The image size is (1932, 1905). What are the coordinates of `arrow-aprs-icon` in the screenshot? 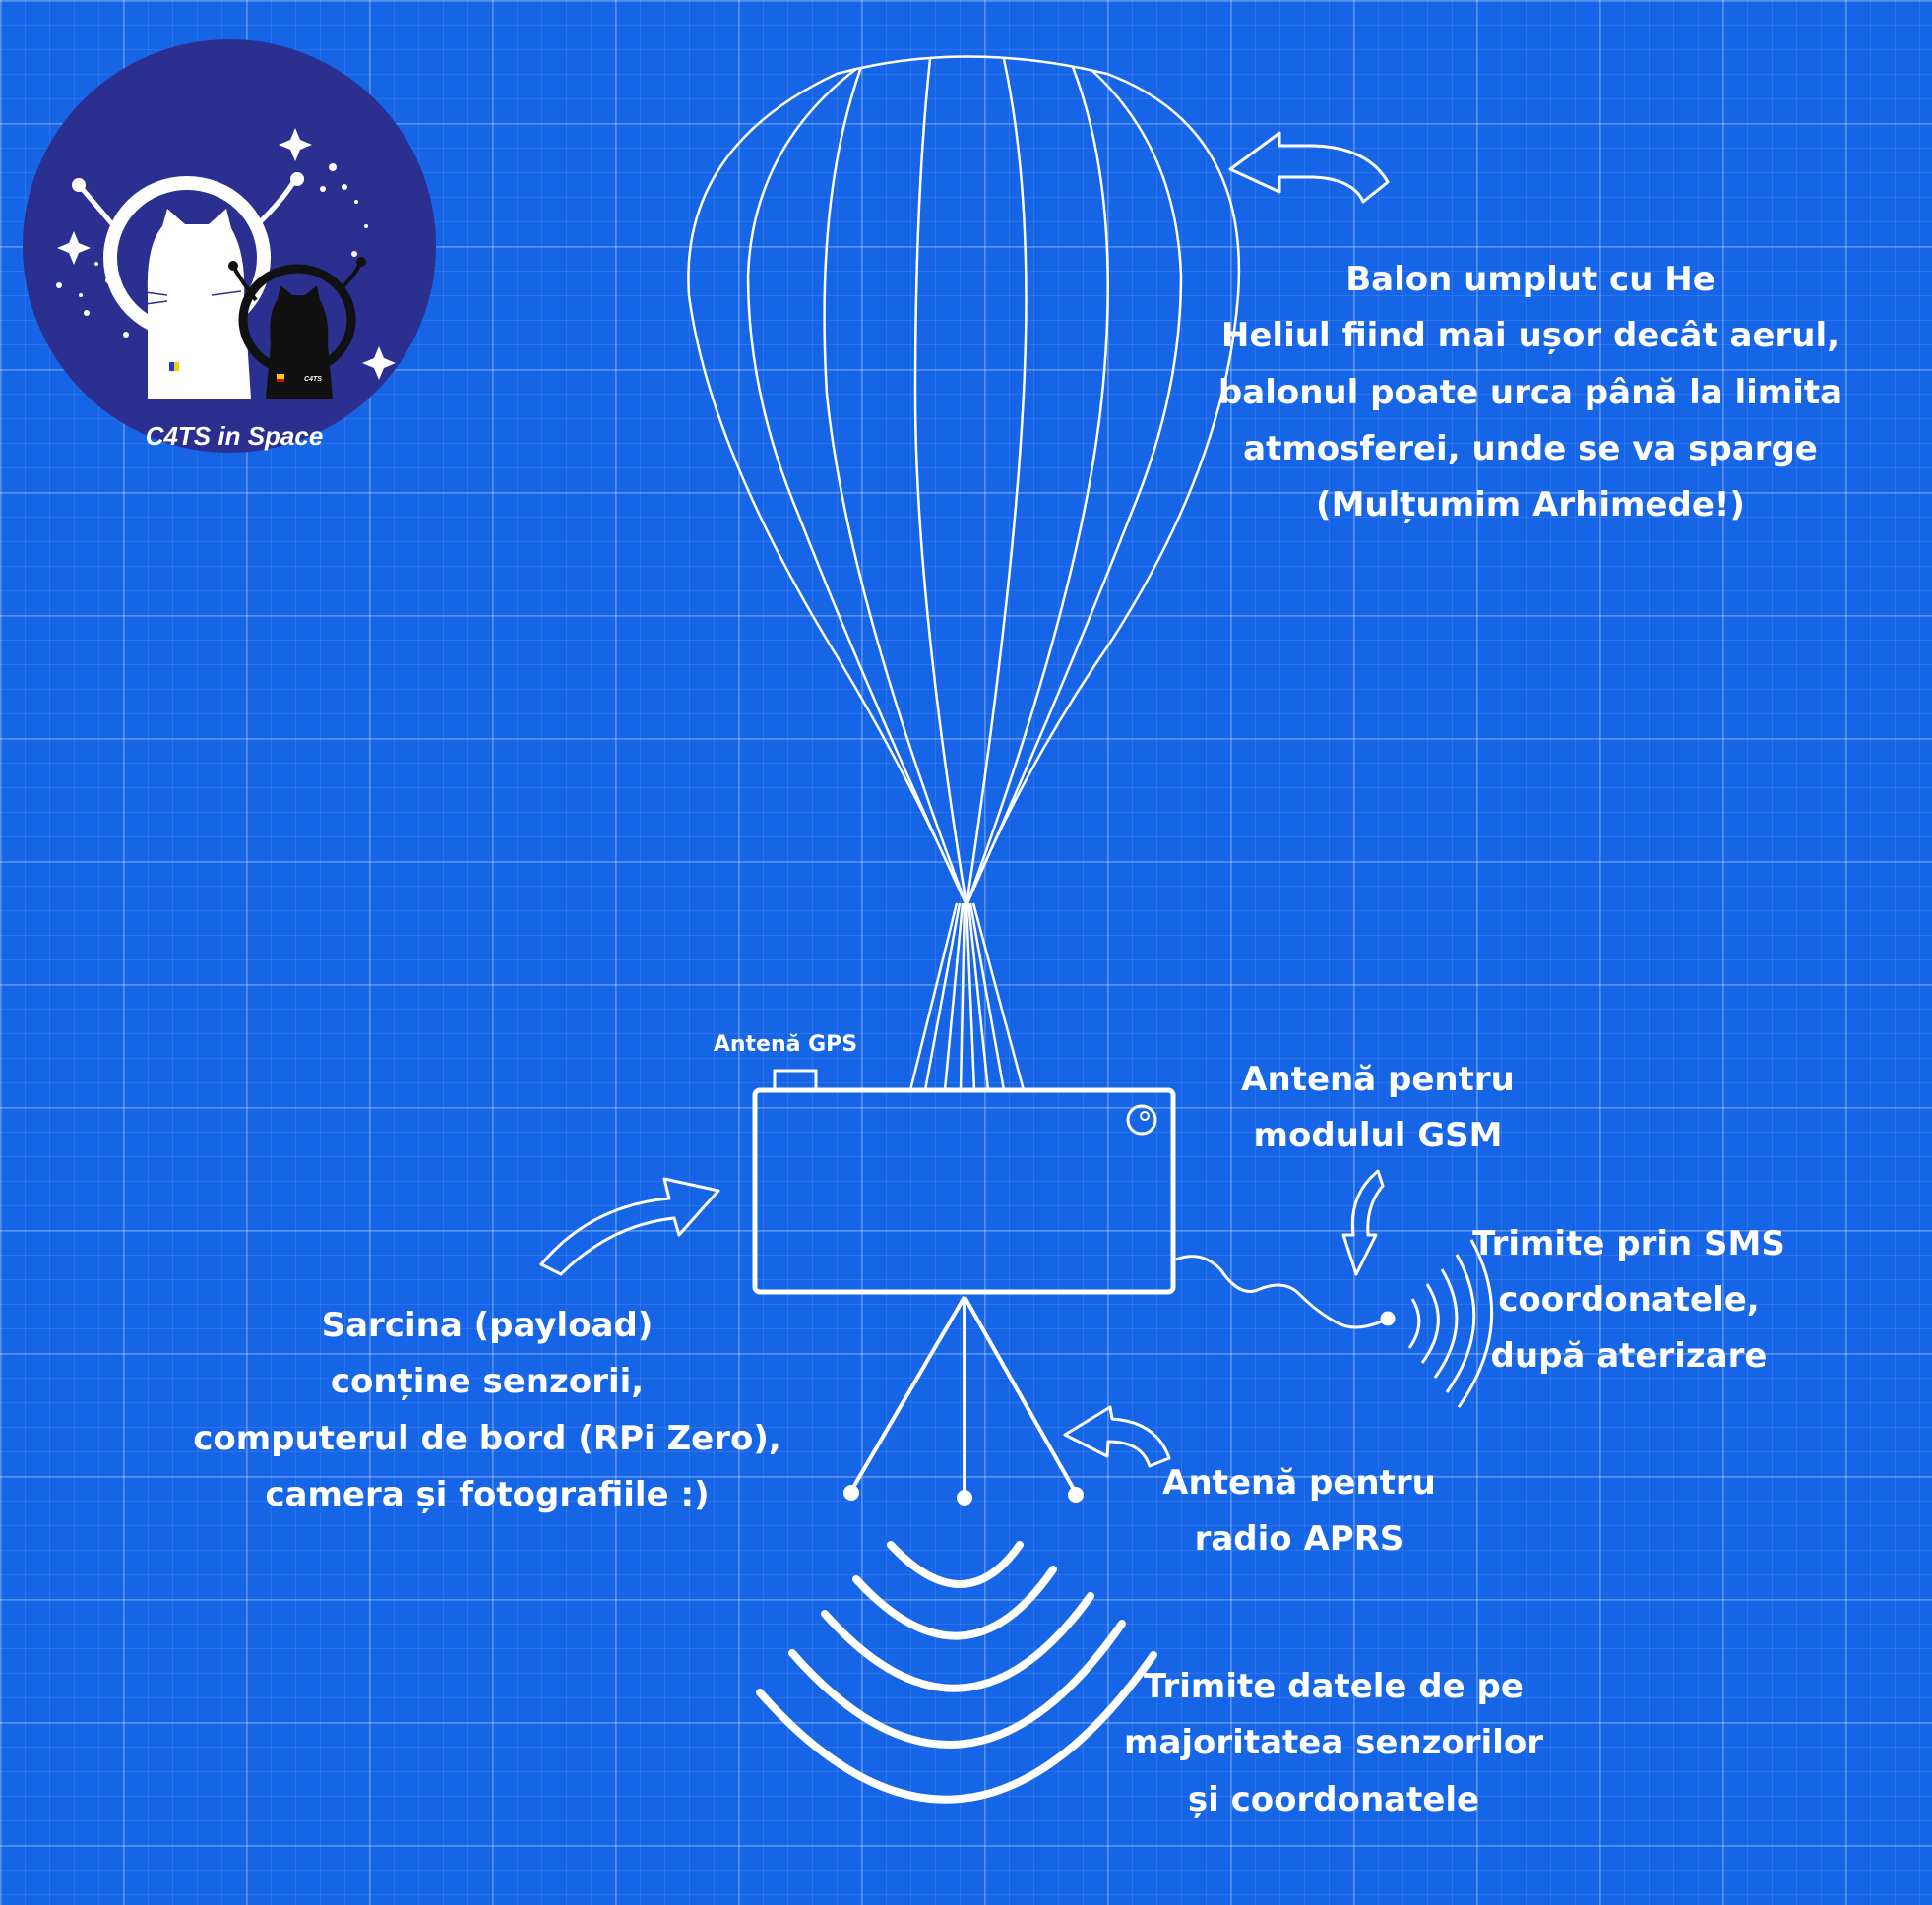 It's located at (1117, 1436).